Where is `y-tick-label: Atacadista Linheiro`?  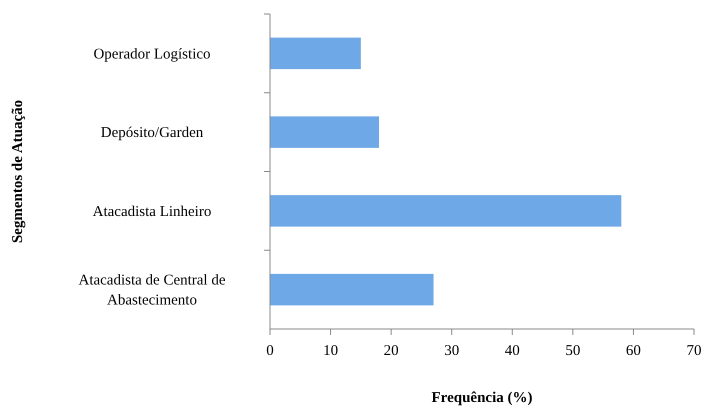
y-tick-label: Atacadista Linheiro is located at coordinates (152, 212).